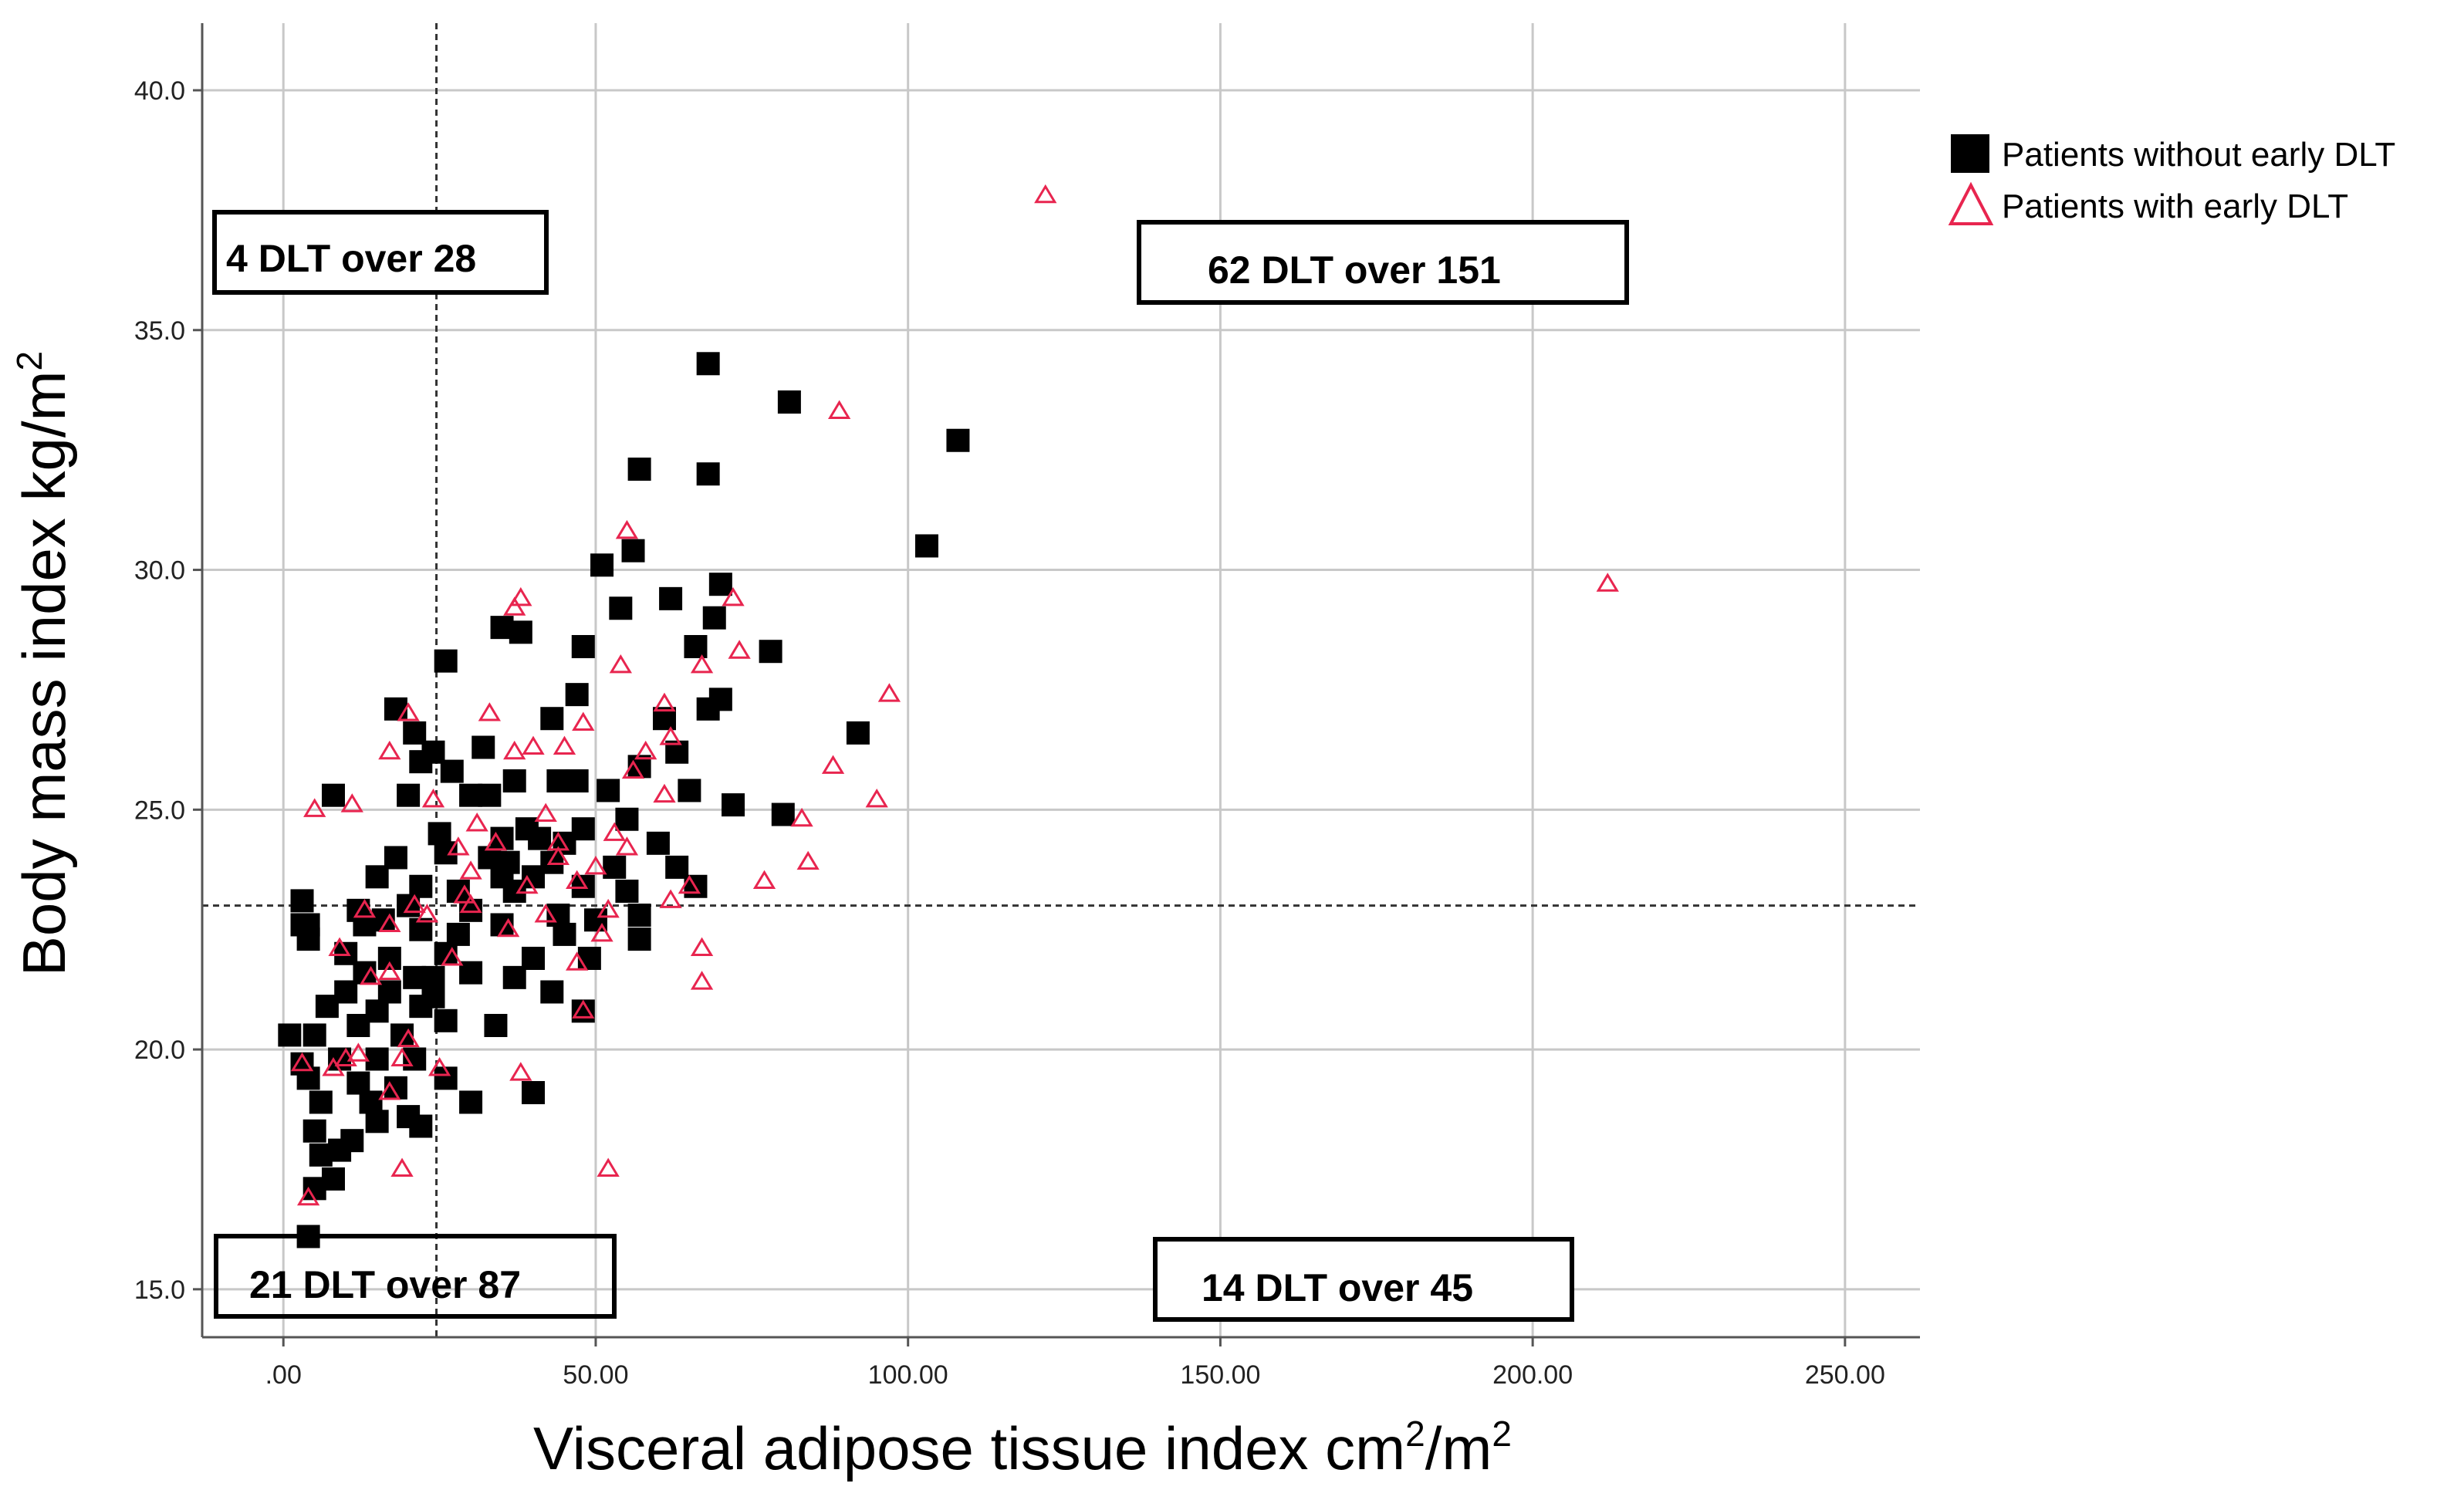 This screenshot has width=2464, height=1490. Describe the element at coordinates (43, 663) in the screenshot. I see `y-axis-title-group: Body mass index kg/m2` at that location.